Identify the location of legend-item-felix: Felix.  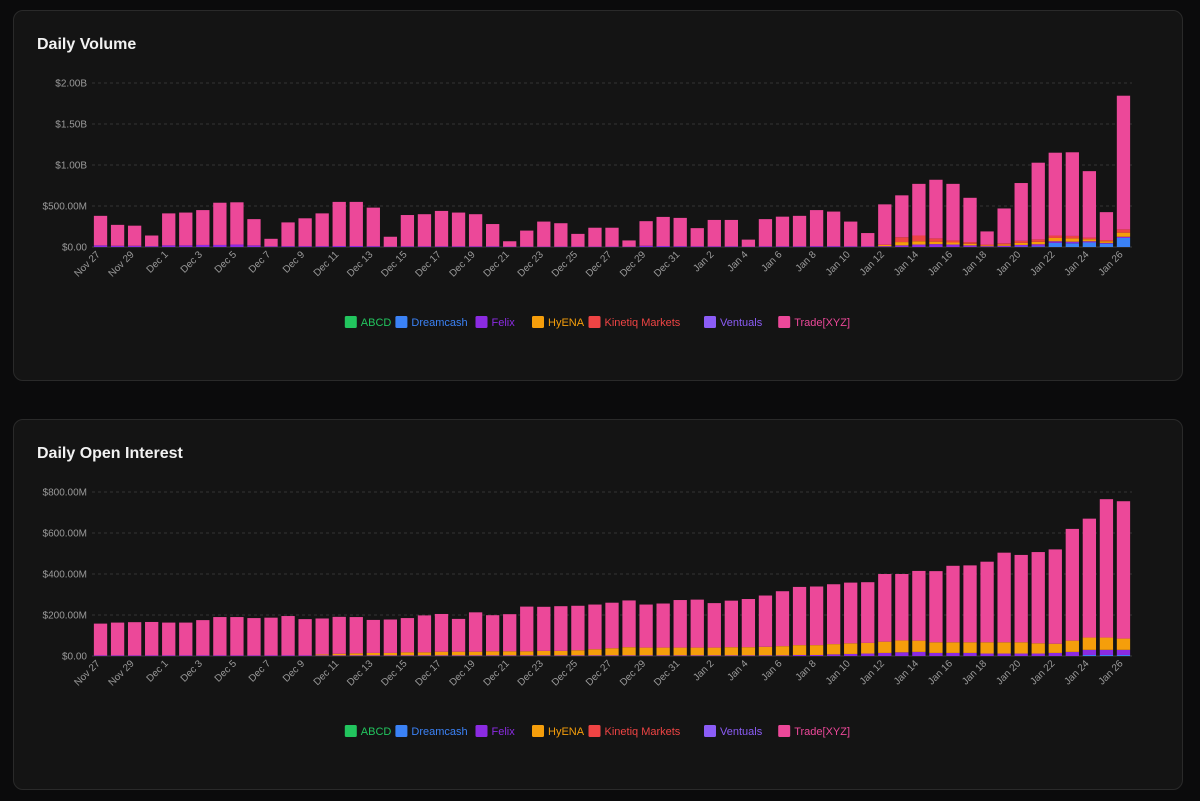
(495, 322).